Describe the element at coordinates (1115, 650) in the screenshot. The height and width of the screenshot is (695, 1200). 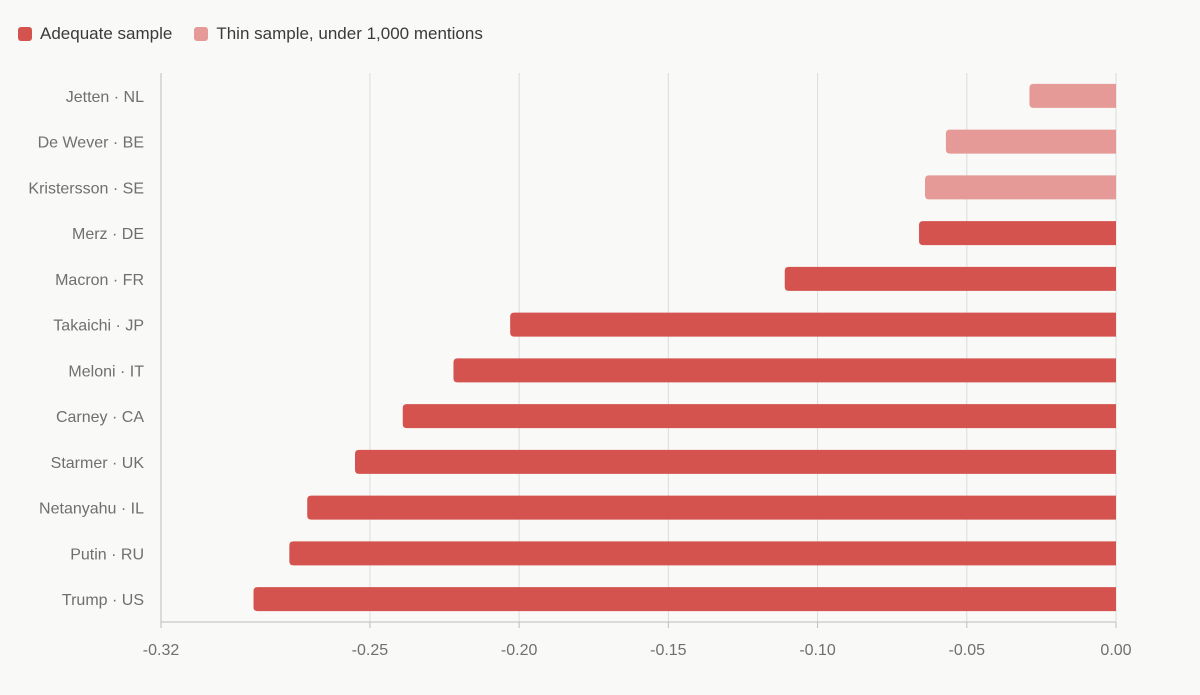
I see `x-tick-label: 0.00` at that location.